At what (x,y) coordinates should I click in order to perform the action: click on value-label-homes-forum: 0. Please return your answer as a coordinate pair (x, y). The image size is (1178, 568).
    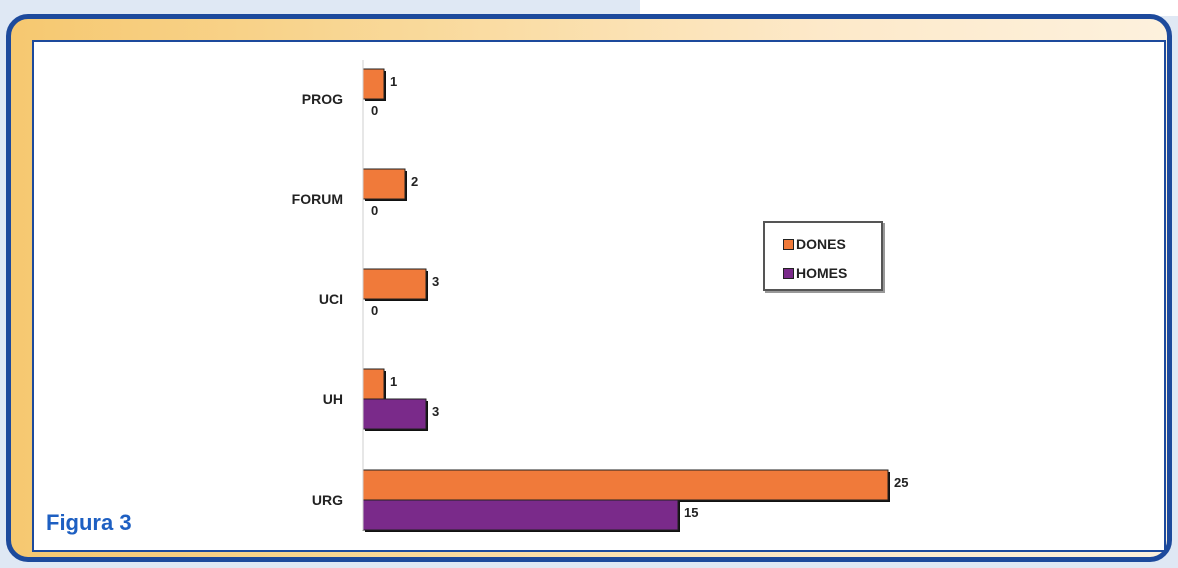
    Looking at the image, I should click on (374, 210).